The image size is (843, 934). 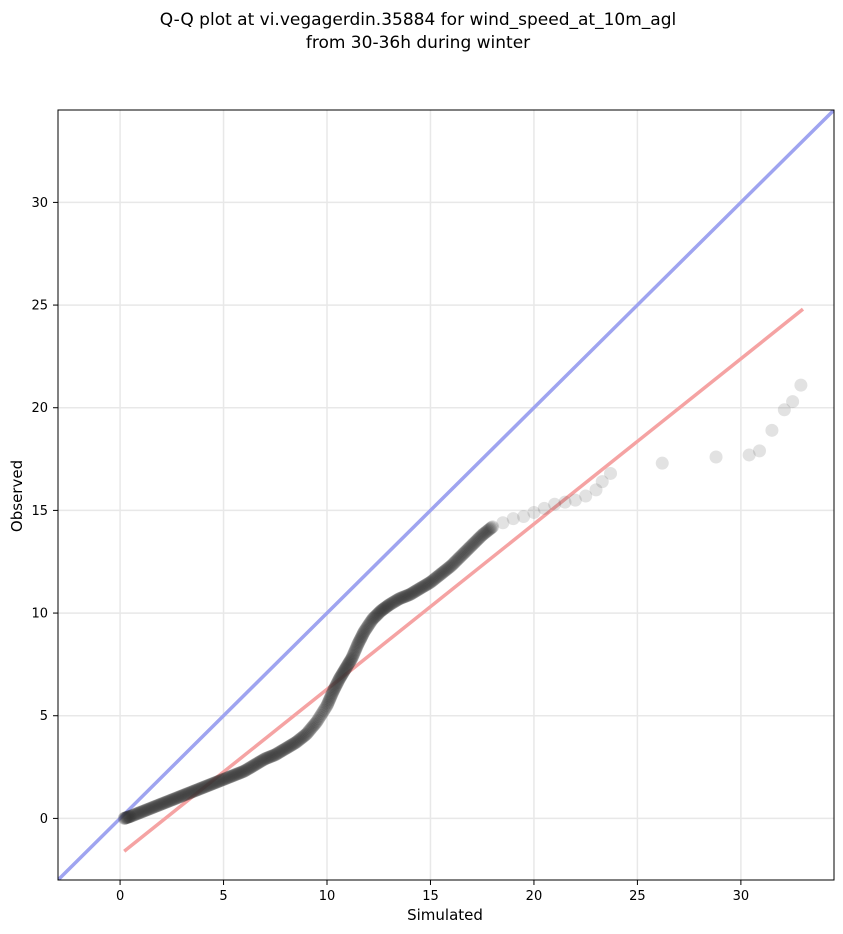 What do you see at coordinates (44, 716) in the screenshot?
I see `y-tick-label: 5` at bounding box center [44, 716].